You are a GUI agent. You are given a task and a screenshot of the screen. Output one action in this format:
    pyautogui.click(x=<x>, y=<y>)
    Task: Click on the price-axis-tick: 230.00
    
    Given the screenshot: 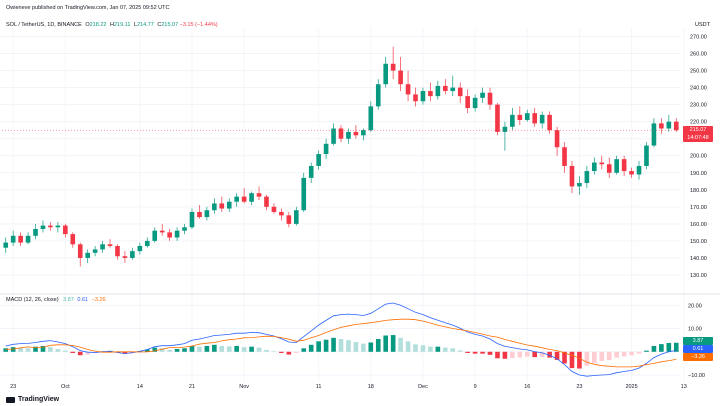 What is the action you would take?
    pyautogui.click(x=698, y=106)
    